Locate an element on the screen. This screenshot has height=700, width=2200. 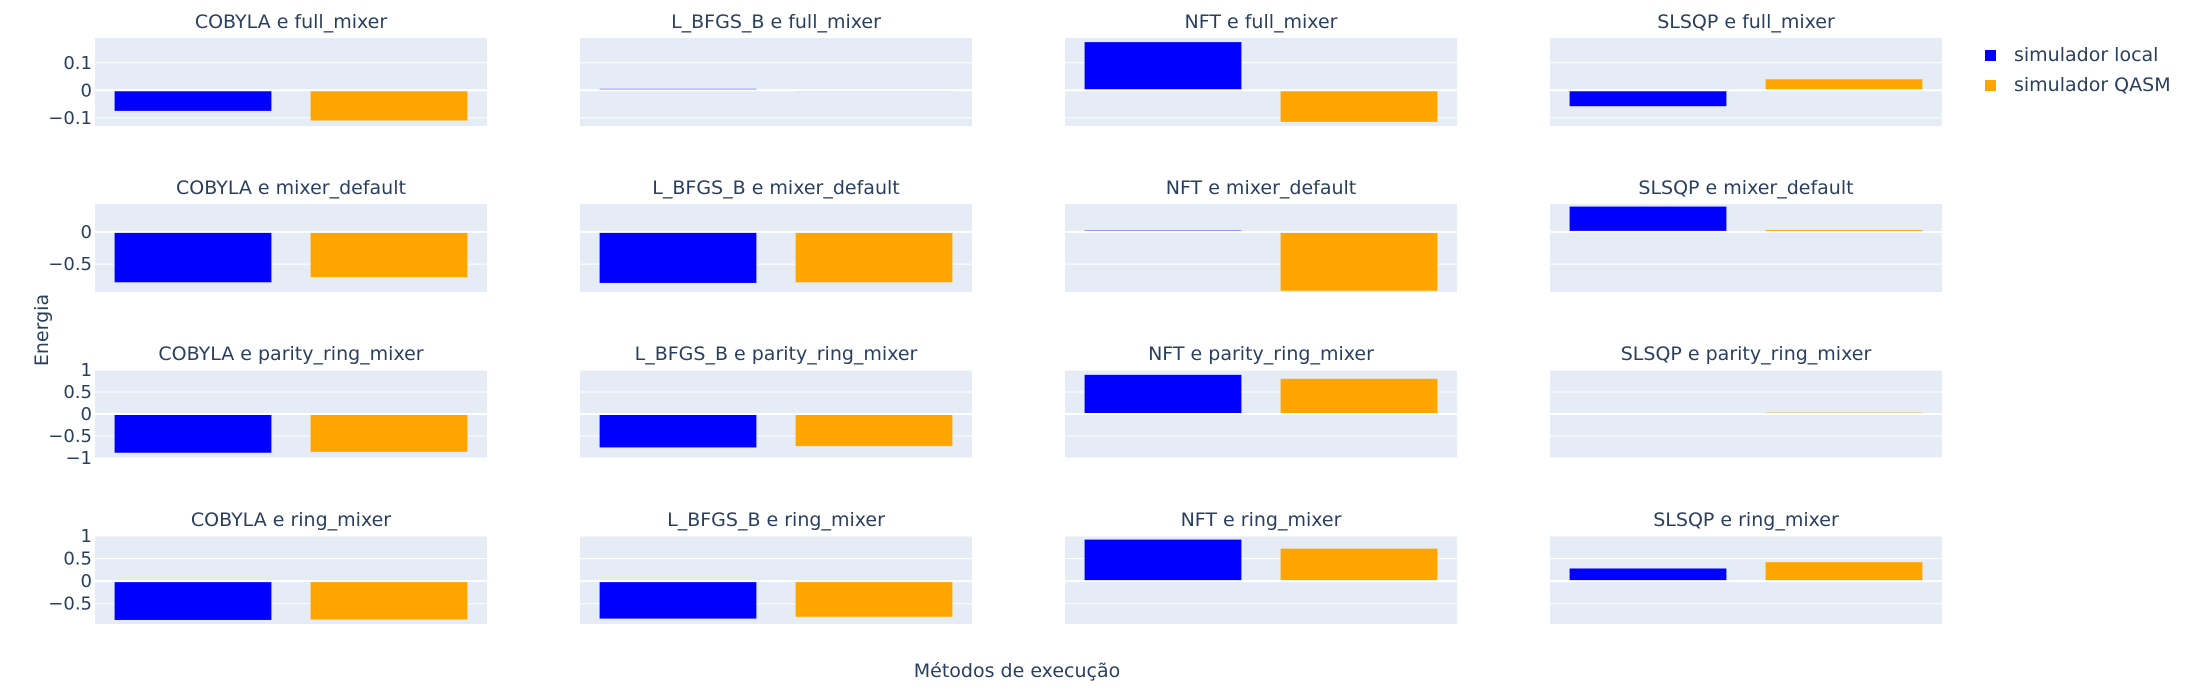
panel-title: SLSQP e mixer_default is located at coordinates (1745, 188).